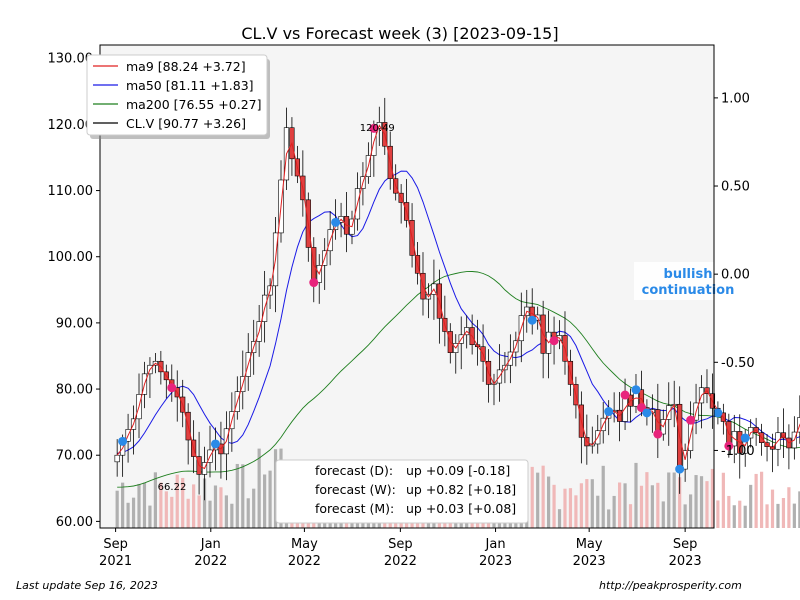 The width and height of the screenshot is (800, 600). I want to click on y-right-tick-label: 0.00, so click(735, 275).